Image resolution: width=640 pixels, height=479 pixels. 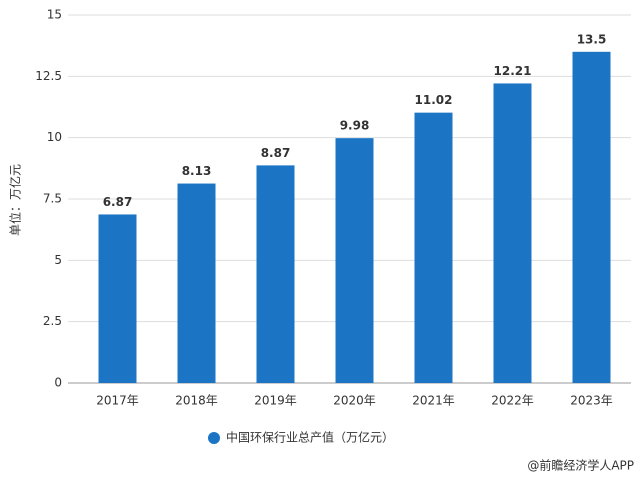 I want to click on y-tick-label: 10, so click(x=54, y=137).